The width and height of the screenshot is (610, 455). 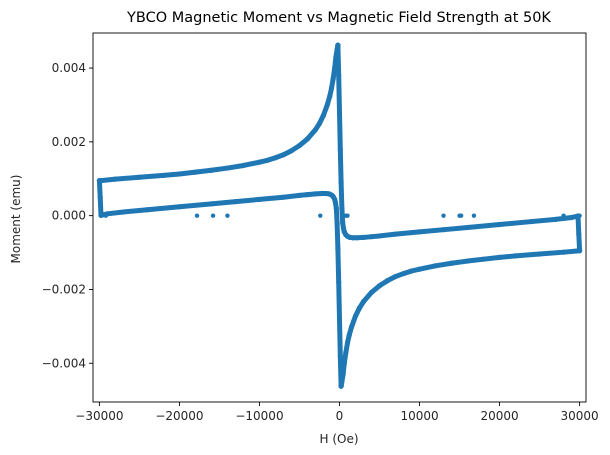 I want to click on x-tick-label: −10000, so click(x=259, y=416).